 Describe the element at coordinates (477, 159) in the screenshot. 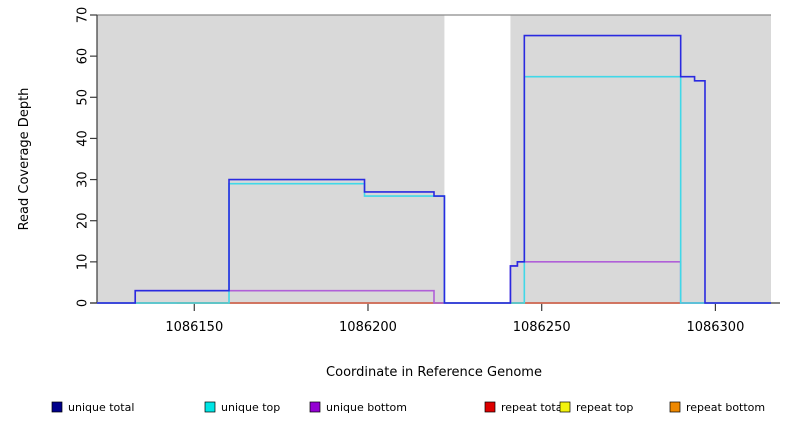

I see `coverage-gap-region` at that location.